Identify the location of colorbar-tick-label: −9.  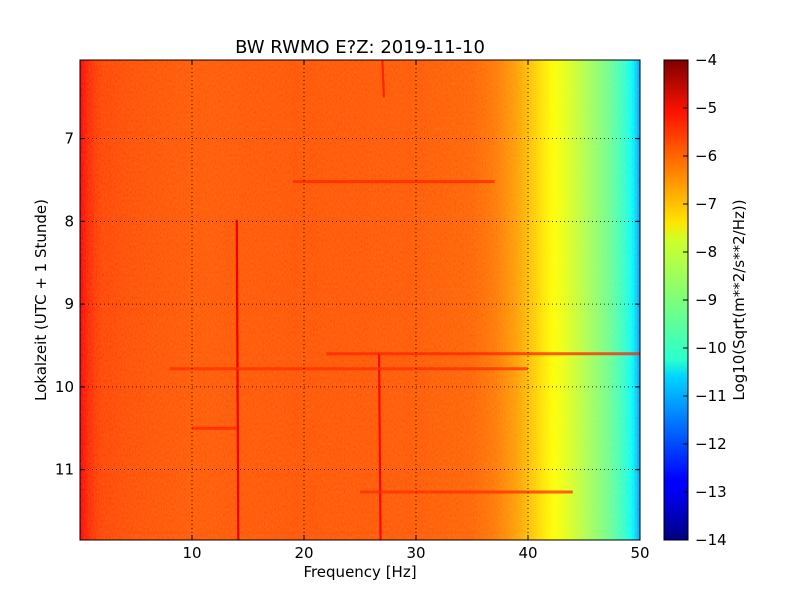
(706, 300).